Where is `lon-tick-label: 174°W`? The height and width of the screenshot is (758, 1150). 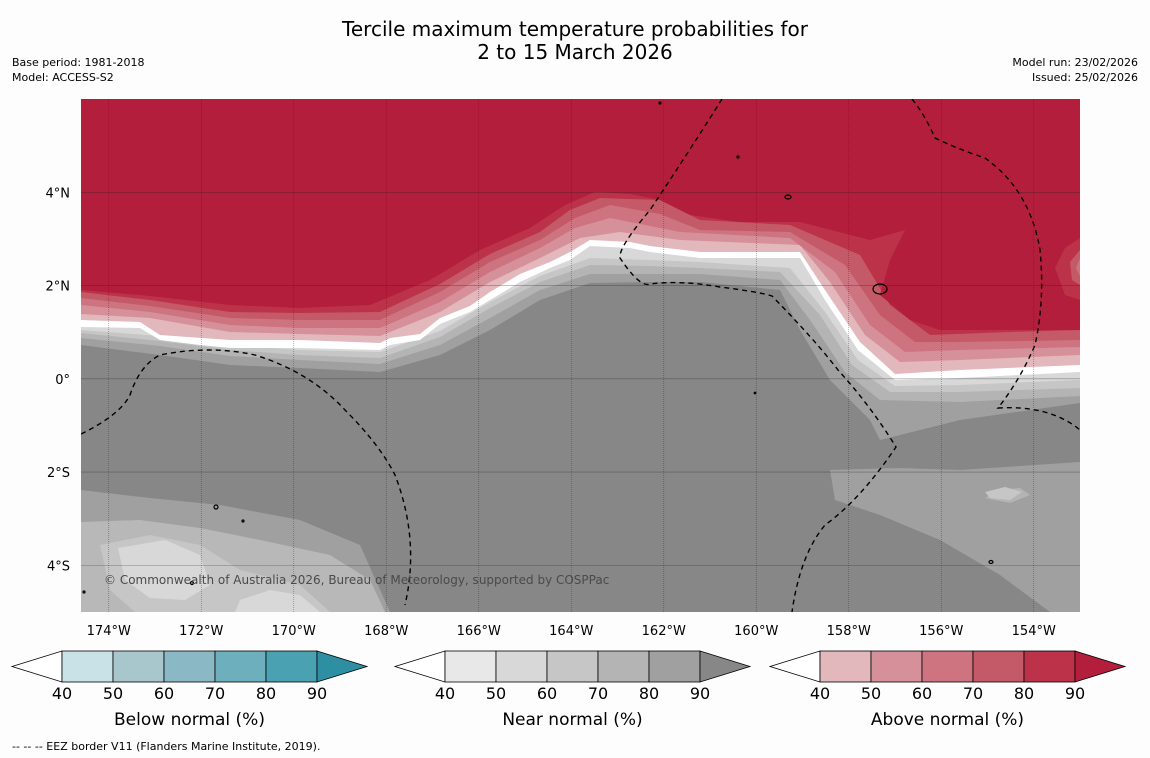 lon-tick-label: 174°W is located at coordinates (109, 631).